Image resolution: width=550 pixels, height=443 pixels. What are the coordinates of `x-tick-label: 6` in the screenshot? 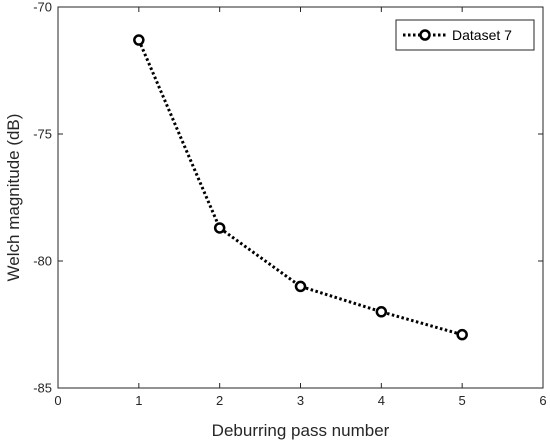 It's located at (542, 400).